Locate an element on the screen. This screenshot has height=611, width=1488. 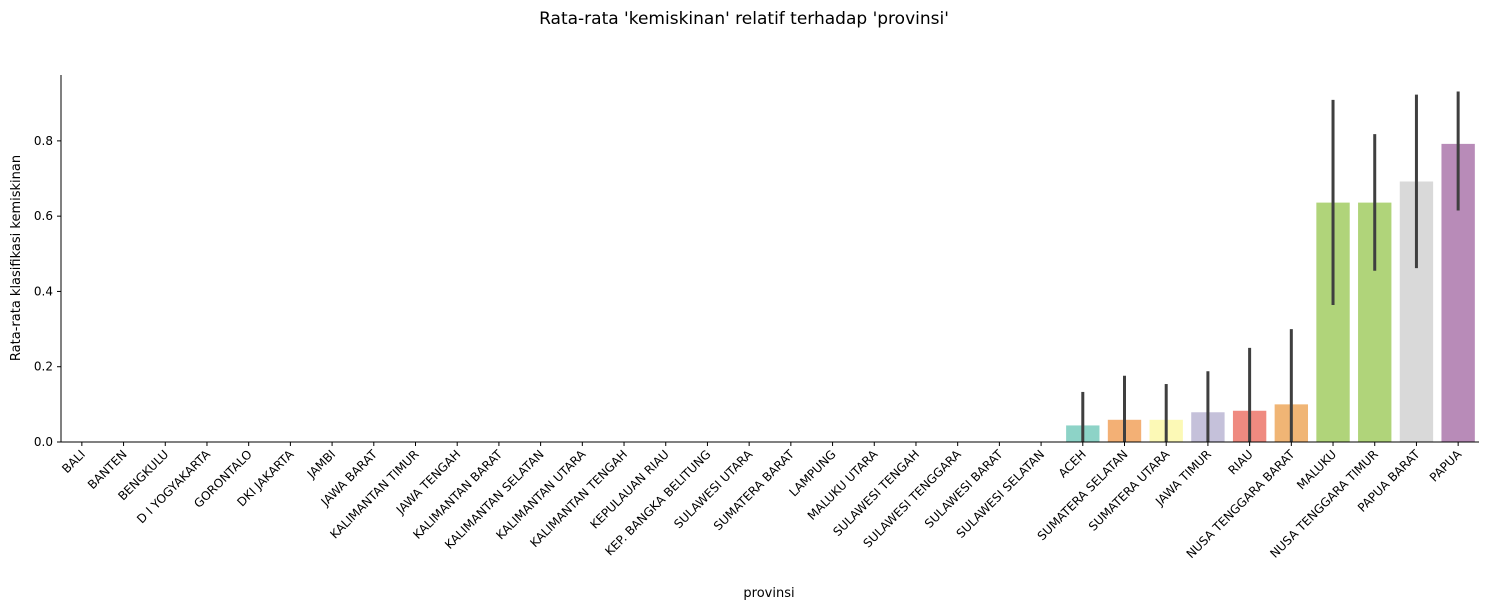
x-tick-label: SUMATERA BARAT is located at coordinates (754, 490).